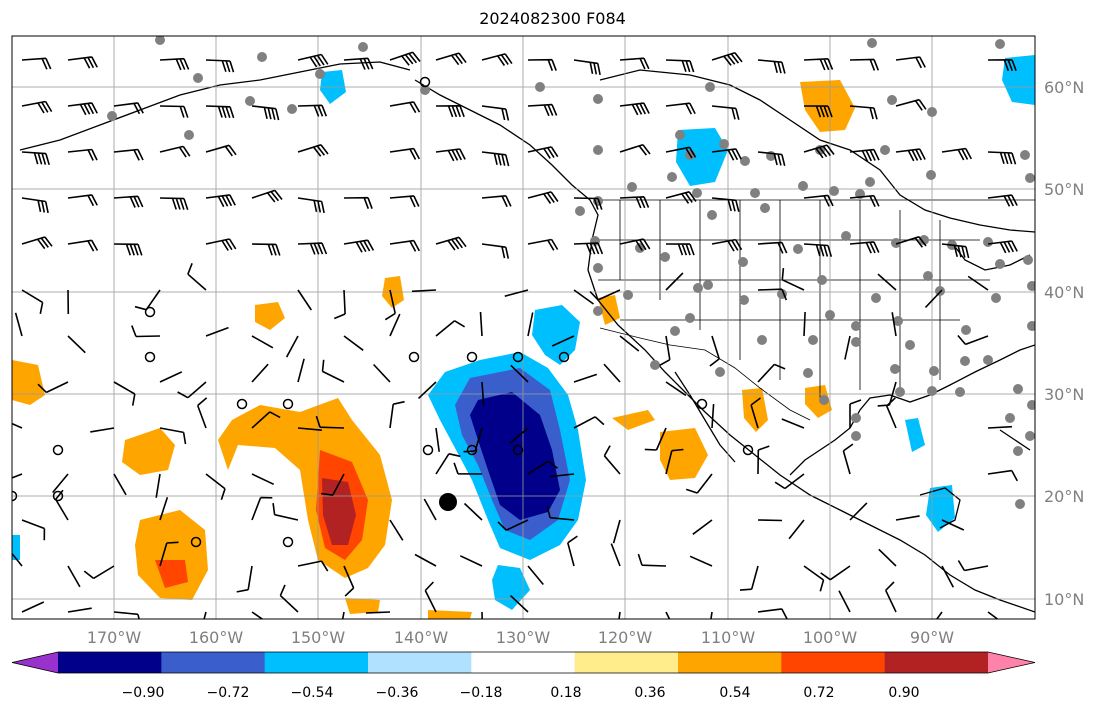  I want to click on lat-label: 50°N, so click(1064, 189).